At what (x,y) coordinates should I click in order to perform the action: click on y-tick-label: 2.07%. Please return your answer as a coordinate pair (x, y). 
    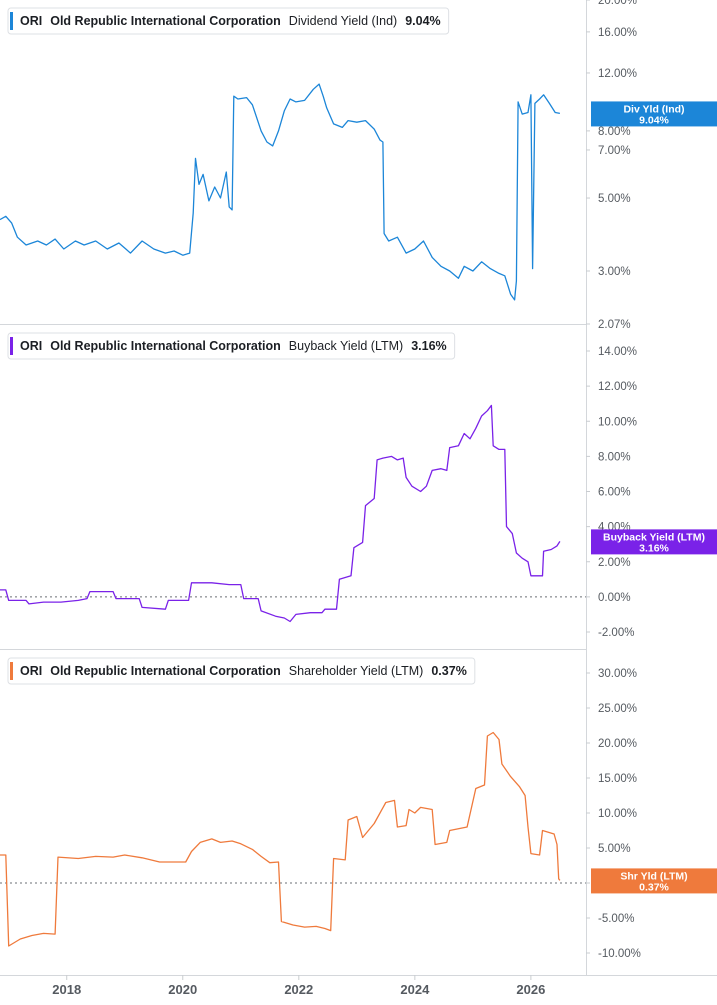
    Looking at the image, I should click on (614, 325).